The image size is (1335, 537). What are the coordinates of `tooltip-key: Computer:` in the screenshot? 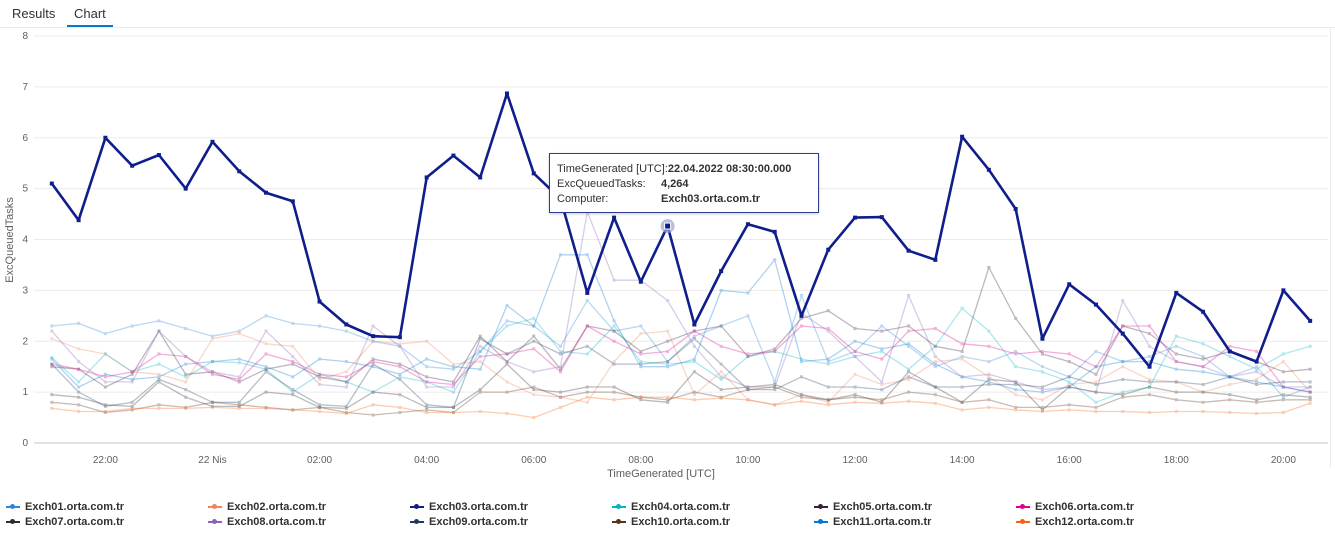 It's located at (583, 199).